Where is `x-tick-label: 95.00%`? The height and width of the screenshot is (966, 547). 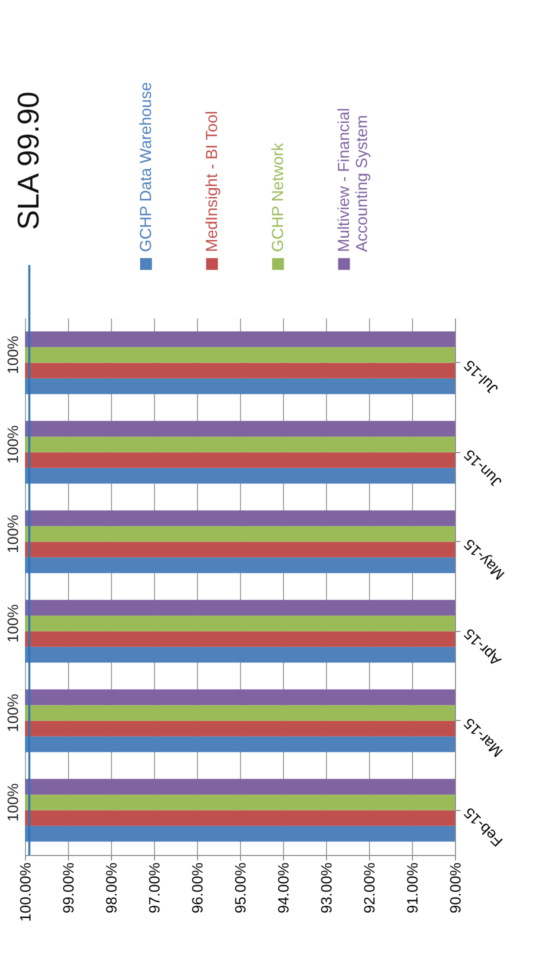
x-tick-label: 95.00% is located at coordinates (241, 888).